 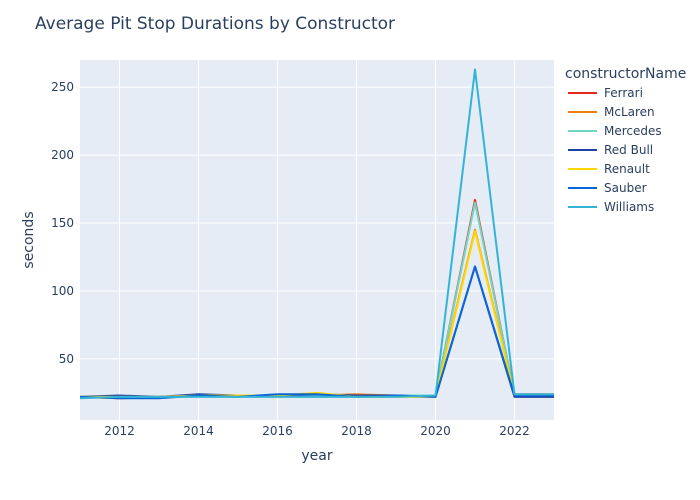 What do you see at coordinates (435, 431) in the screenshot?
I see `x-tick-label: 2020` at bounding box center [435, 431].